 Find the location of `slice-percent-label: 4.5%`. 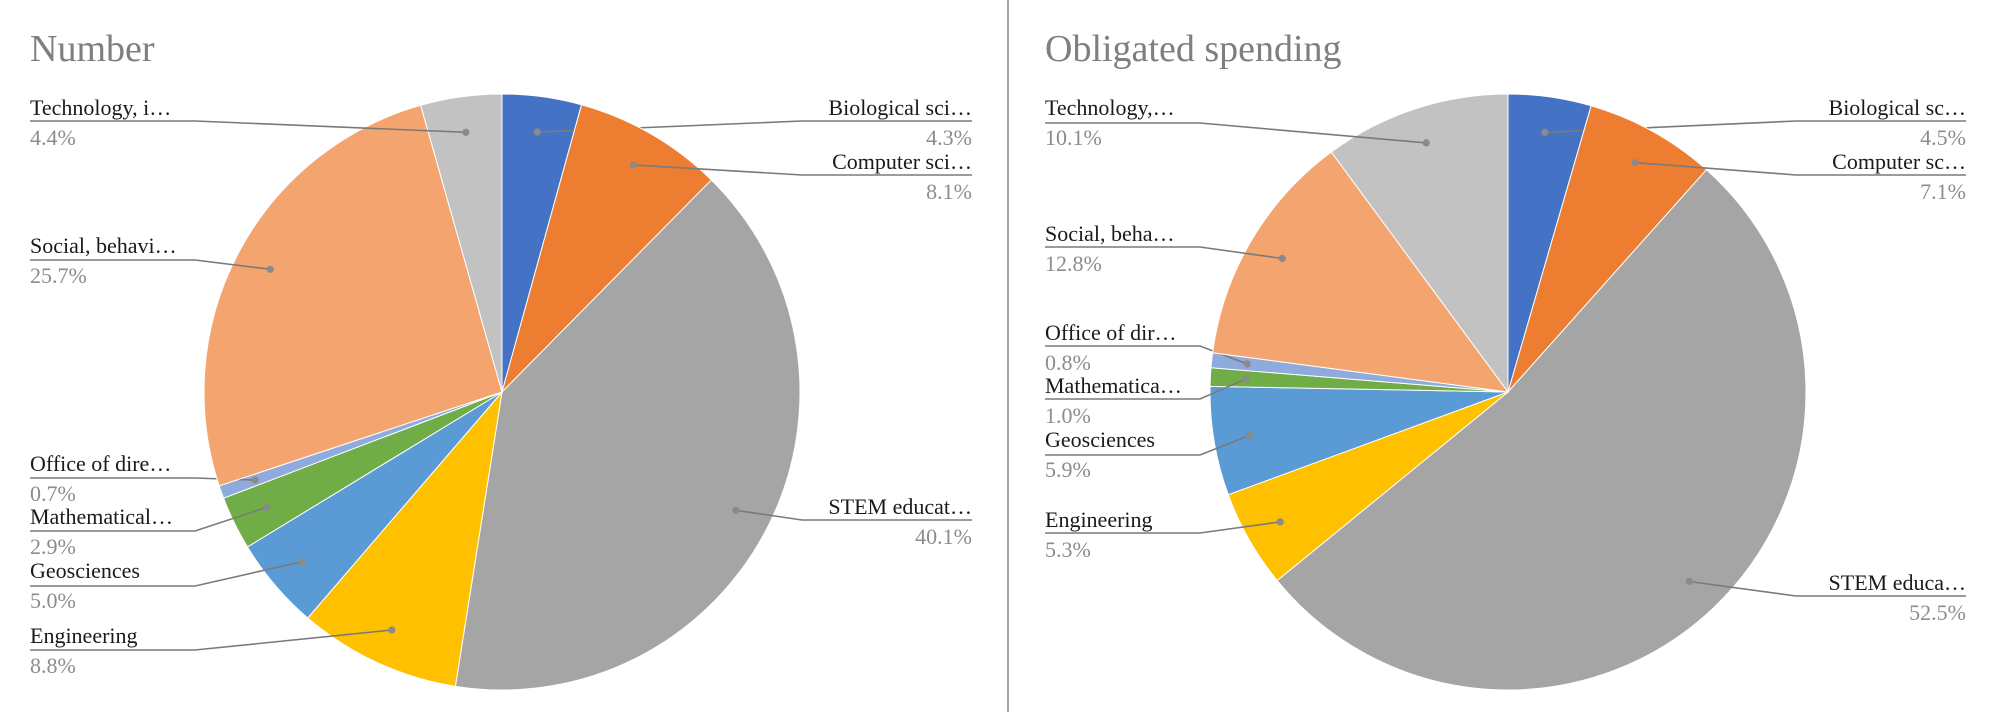

slice-percent-label: 4.5% is located at coordinates (1943, 137).